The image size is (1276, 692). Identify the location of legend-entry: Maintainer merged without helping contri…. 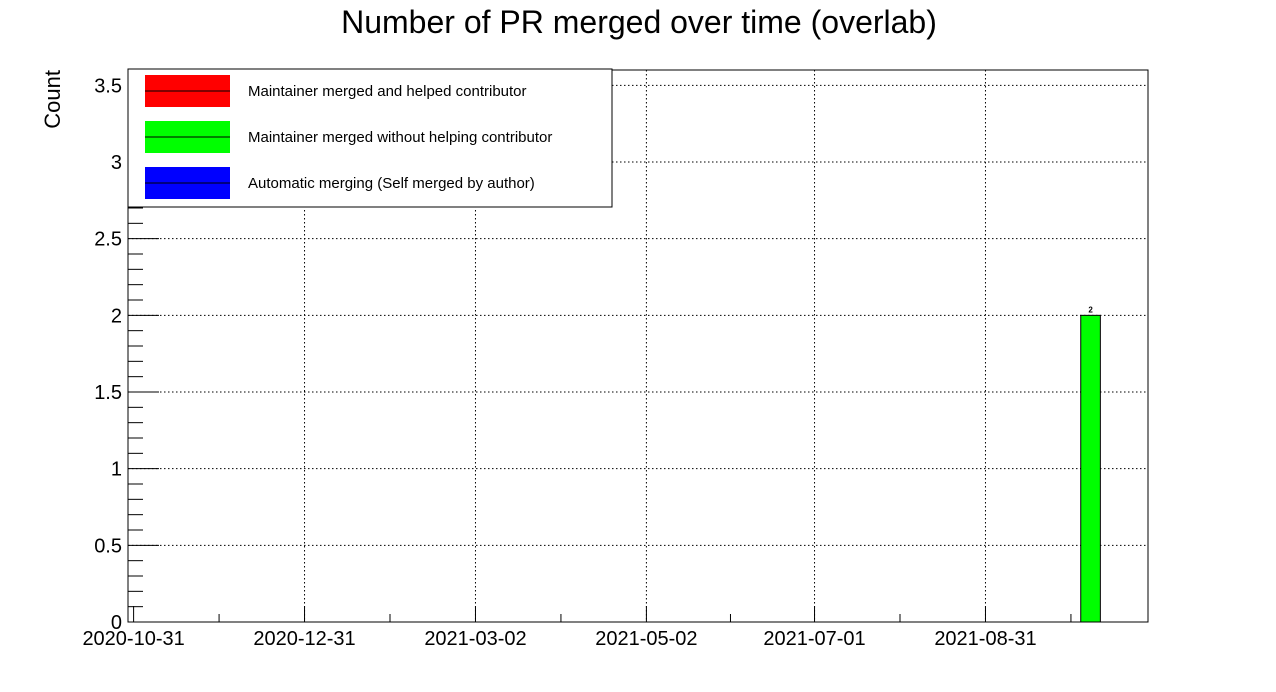
(400, 137).